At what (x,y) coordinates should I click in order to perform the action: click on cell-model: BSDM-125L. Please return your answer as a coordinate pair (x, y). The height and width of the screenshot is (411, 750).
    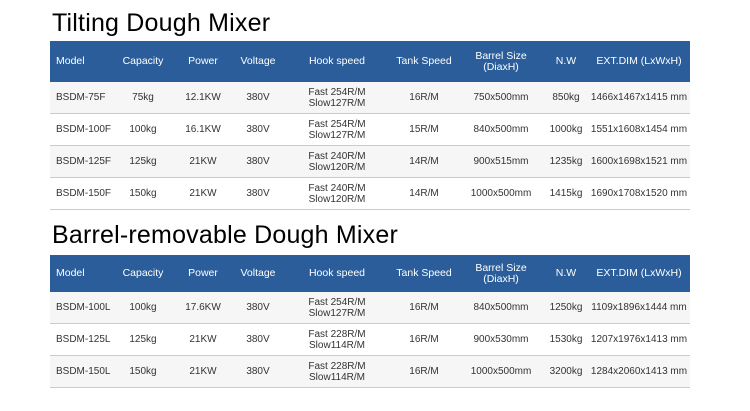
    Looking at the image, I should click on (81, 339).